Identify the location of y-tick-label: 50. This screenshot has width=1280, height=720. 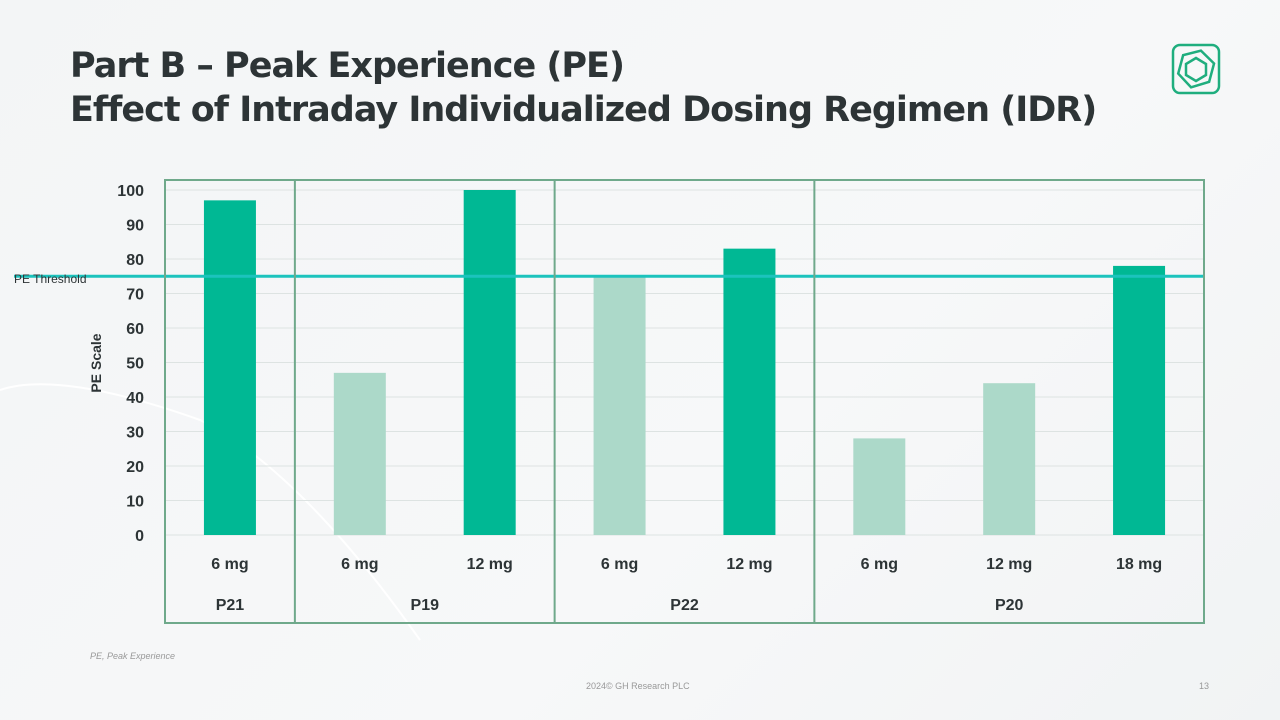
(135, 364).